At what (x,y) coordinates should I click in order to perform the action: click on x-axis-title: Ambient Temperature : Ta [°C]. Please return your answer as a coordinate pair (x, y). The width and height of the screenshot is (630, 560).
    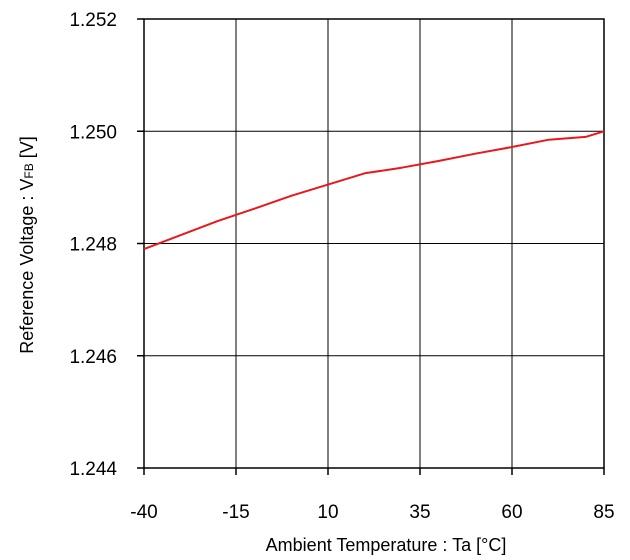
    Looking at the image, I should click on (386, 545).